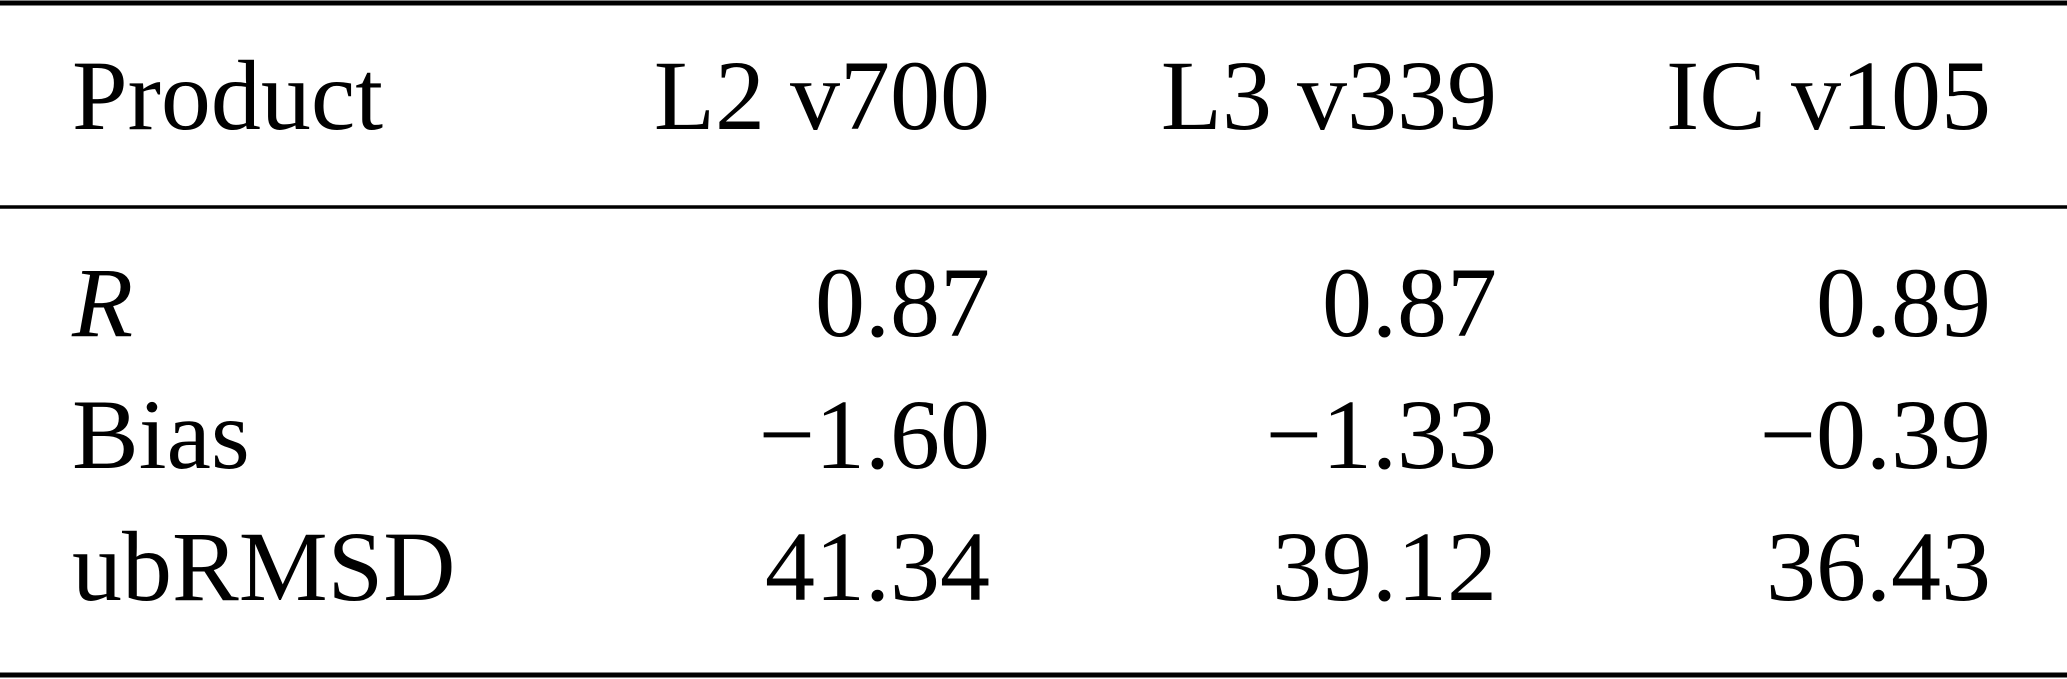 The width and height of the screenshot is (2067, 679). What do you see at coordinates (1384, 566) in the screenshot?
I see `cell: 39.12` at bounding box center [1384, 566].